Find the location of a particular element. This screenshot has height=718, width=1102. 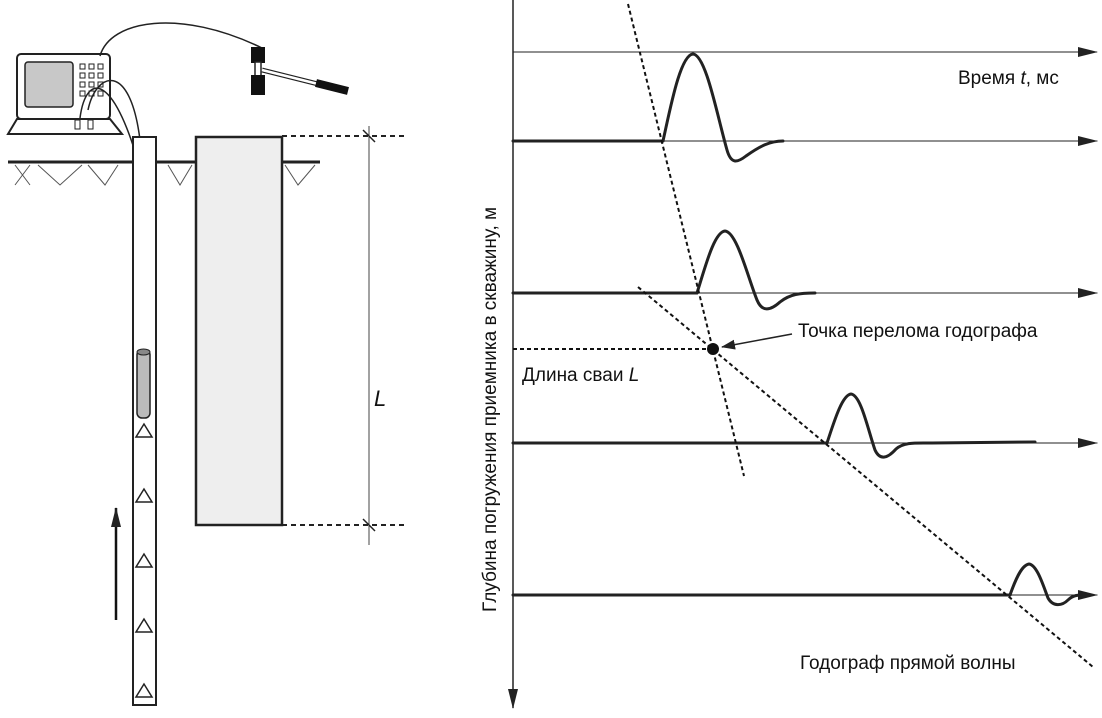

reflected-wave-traveltime is located at coordinates (686, 240).